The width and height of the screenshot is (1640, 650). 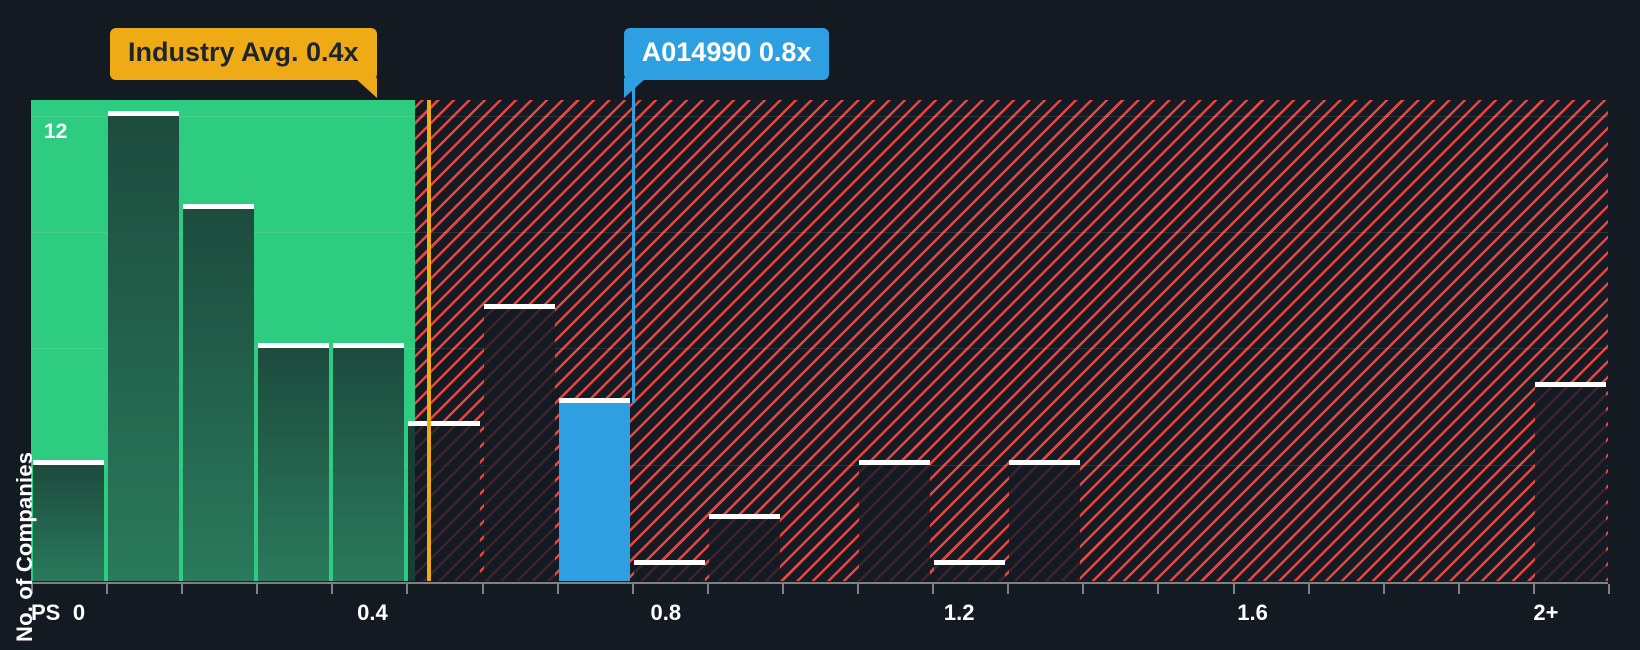 I want to click on industry-average-marker-line, so click(x=428, y=340).